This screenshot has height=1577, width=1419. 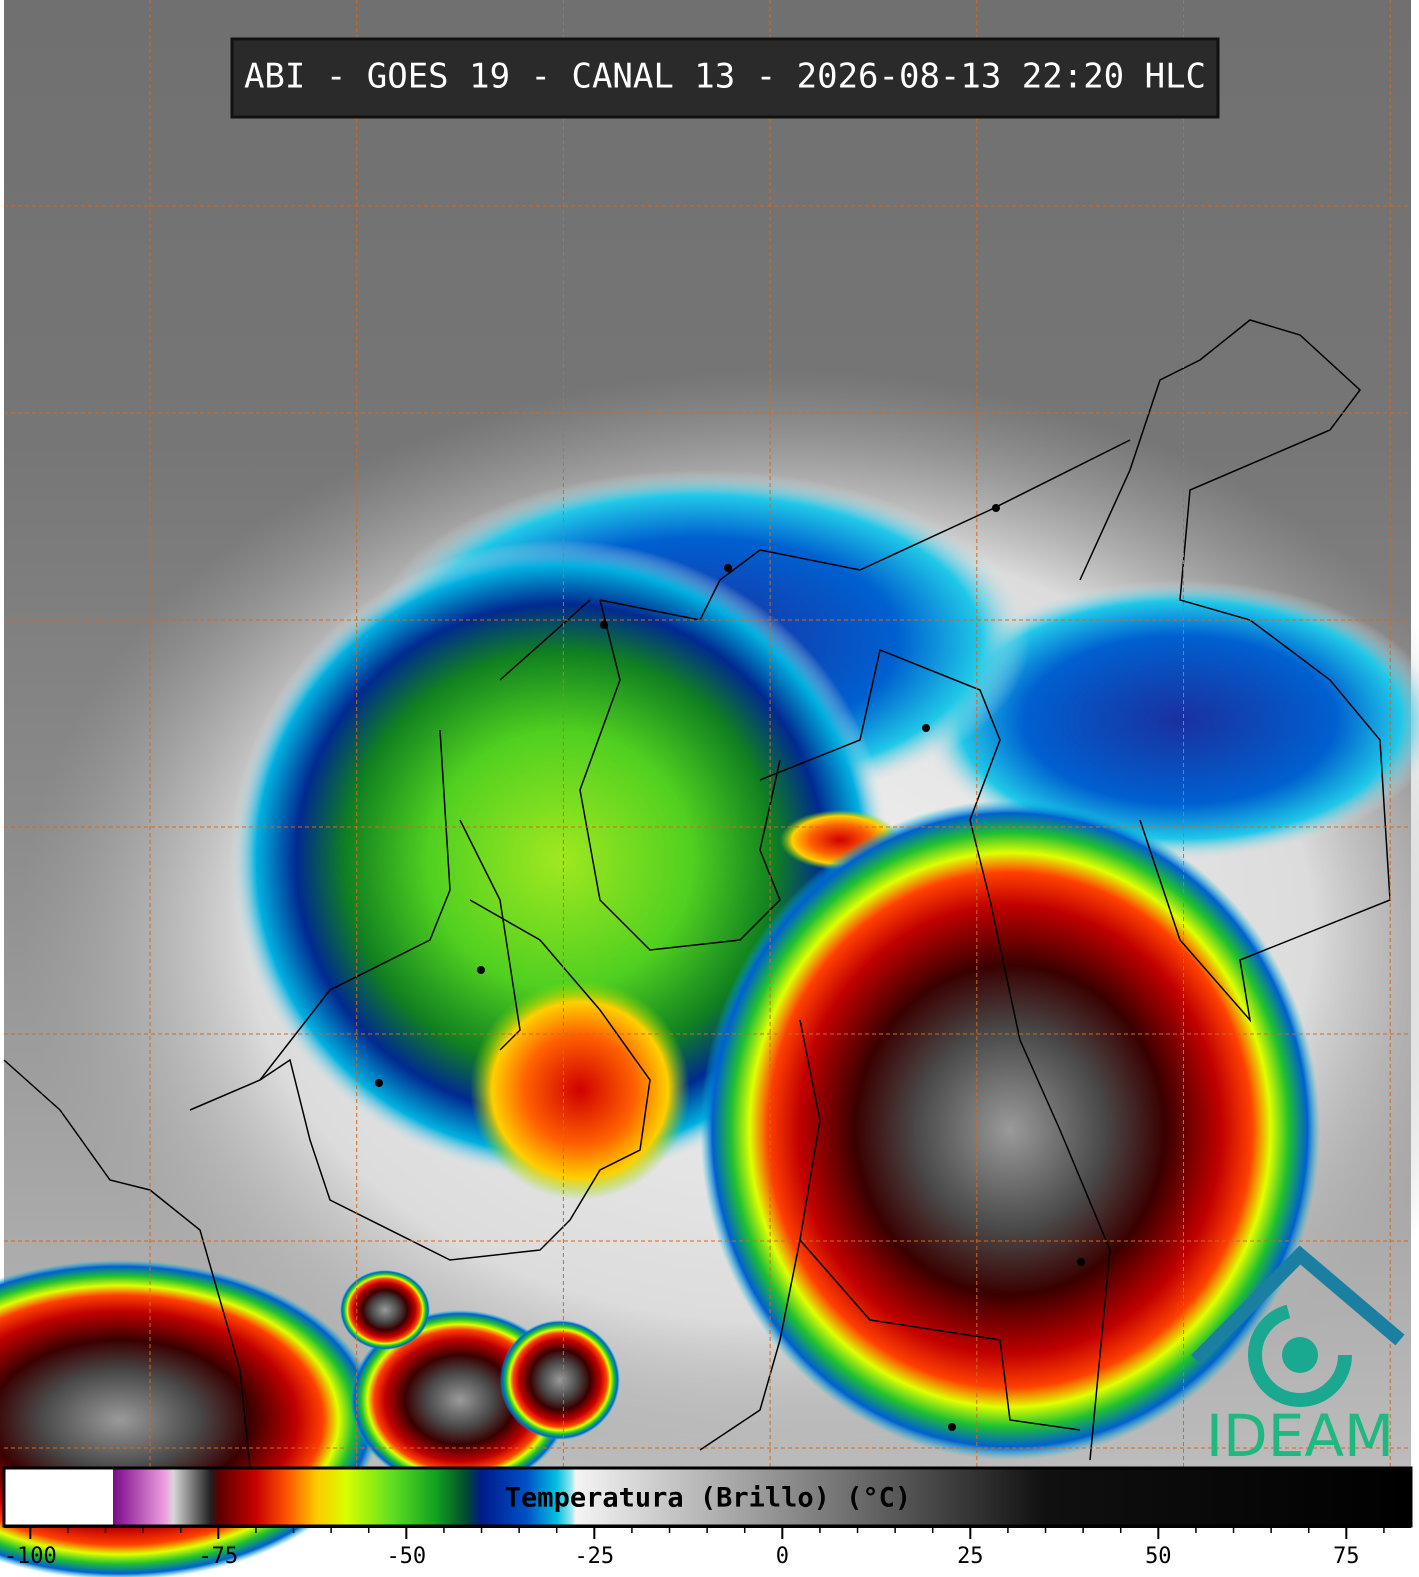 I want to click on tick-label: -100, so click(x=30, y=1556).